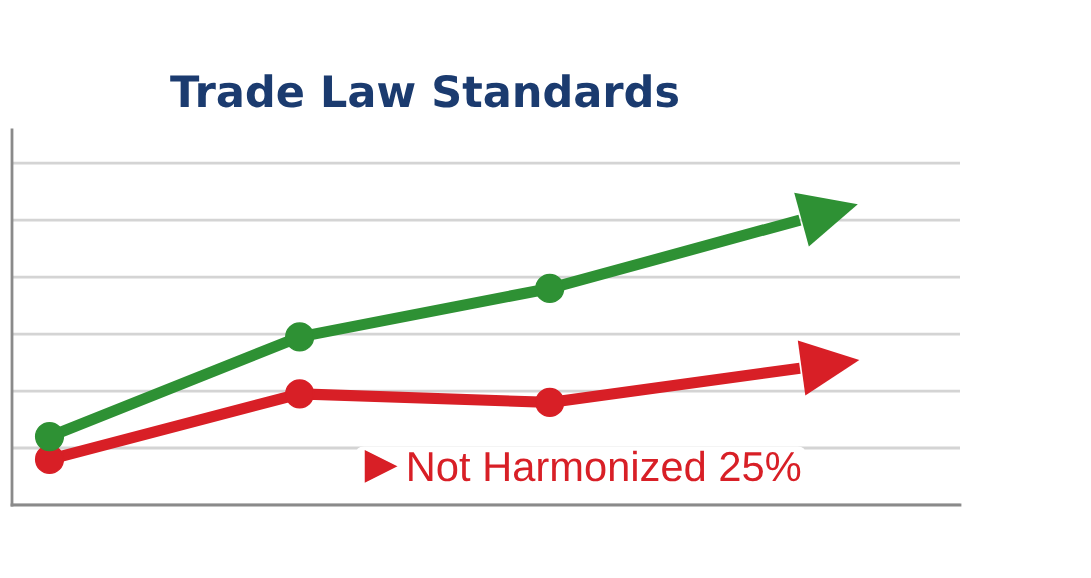  What do you see at coordinates (605, 466) in the screenshot?
I see `legend-label: Not Harmonized 25%` at bounding box center [605, 466].